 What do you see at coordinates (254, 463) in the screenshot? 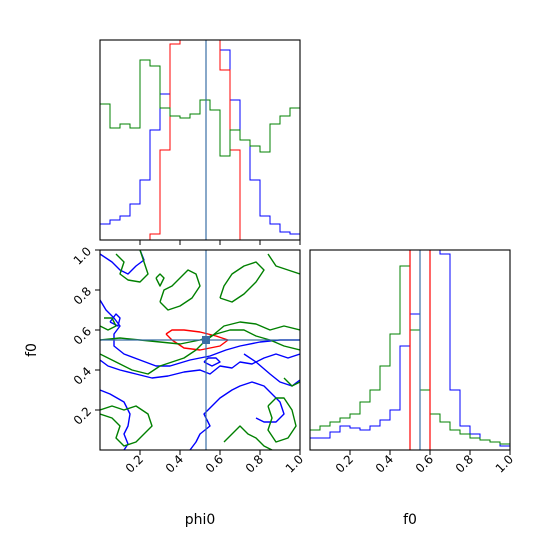
I see `contour-xtick-label: 0.8` at bounding box center [254, 463].